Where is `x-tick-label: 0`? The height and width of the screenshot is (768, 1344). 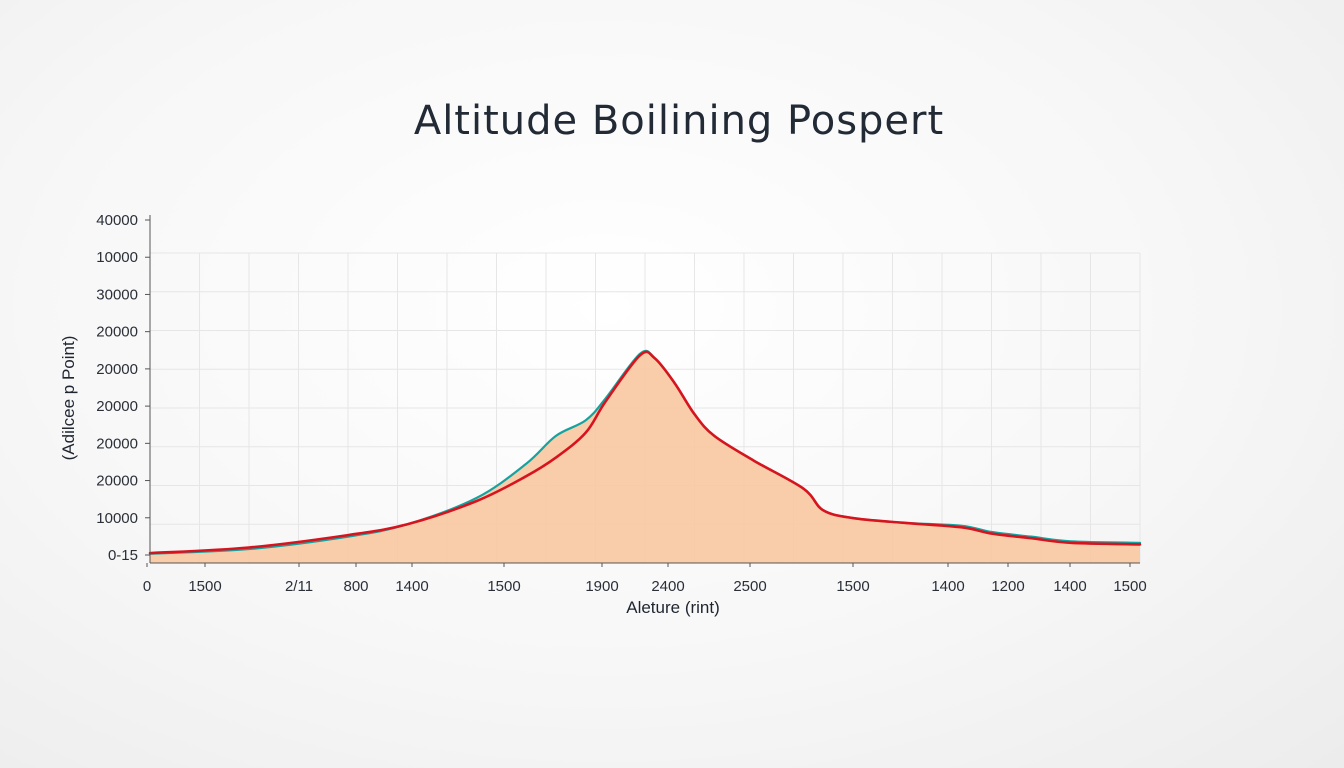
x-tick-label: 0 is located at coordinates (147, 586).